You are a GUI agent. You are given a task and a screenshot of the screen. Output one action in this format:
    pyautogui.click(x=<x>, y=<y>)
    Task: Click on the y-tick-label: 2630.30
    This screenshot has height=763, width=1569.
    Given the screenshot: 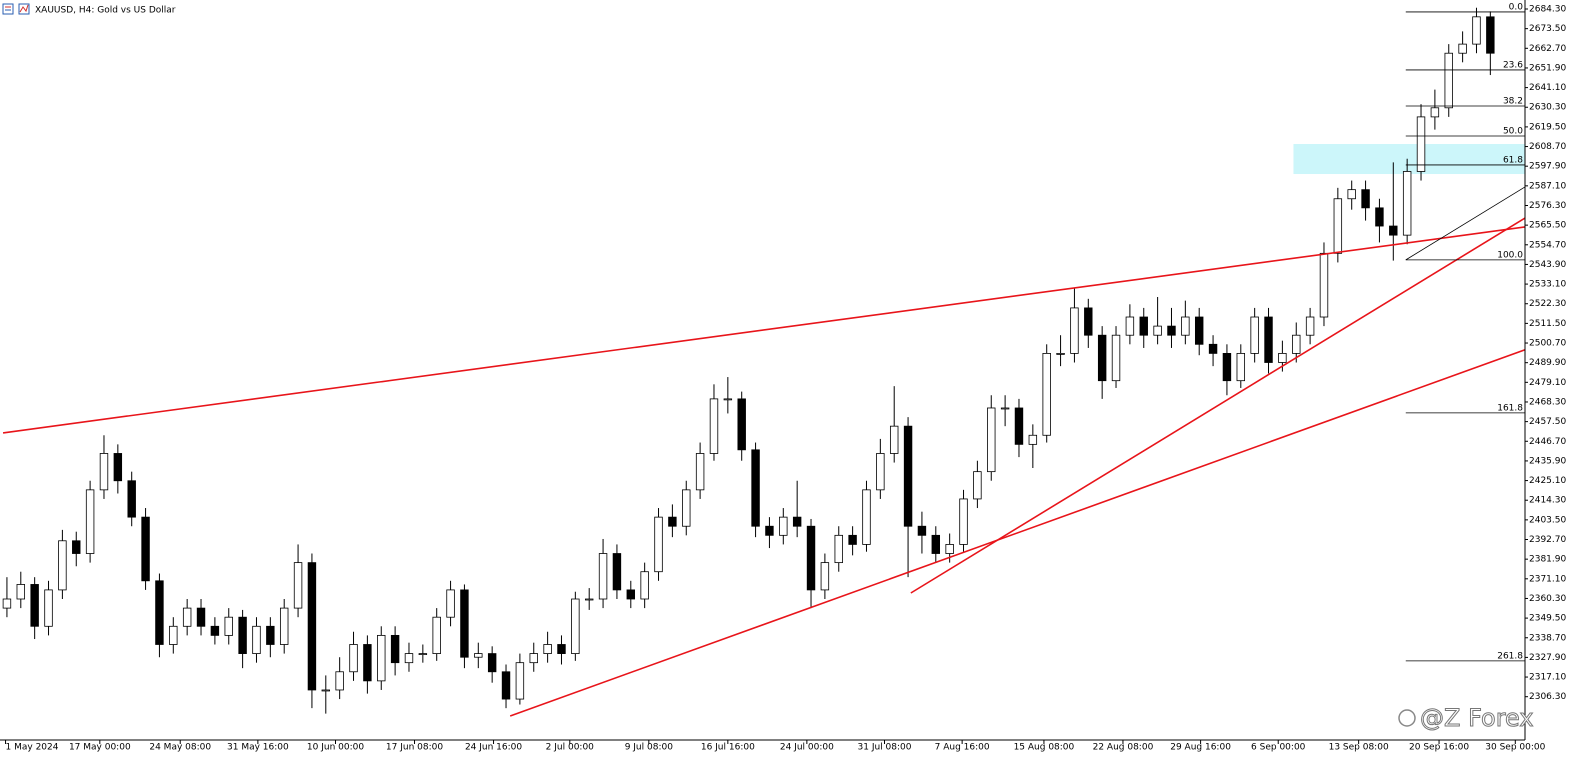 What is the action you would take?
    pyautogui.click(x=1547, y=108)
    